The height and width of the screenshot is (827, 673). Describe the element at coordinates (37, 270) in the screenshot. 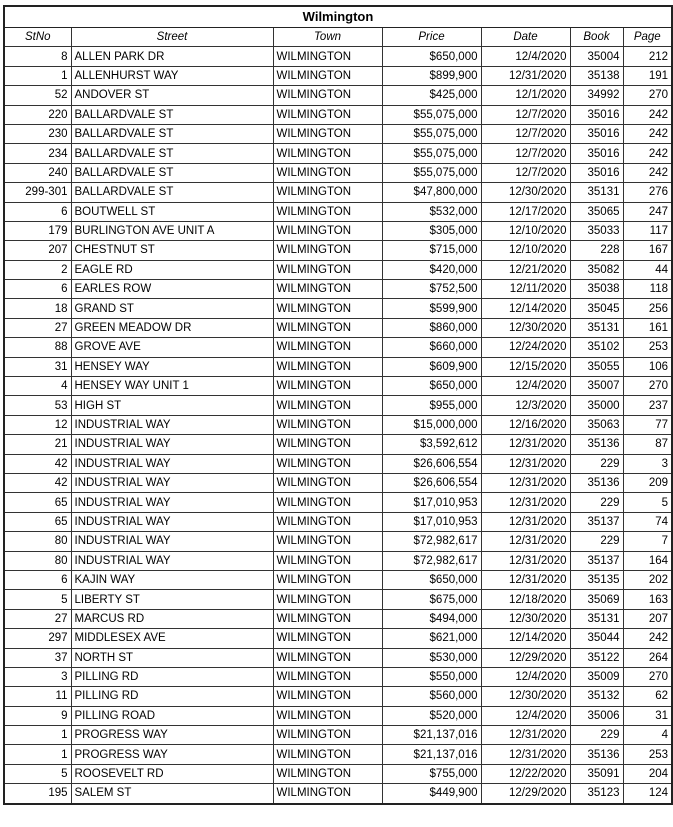

I see `cell-stno: 2` at that location.